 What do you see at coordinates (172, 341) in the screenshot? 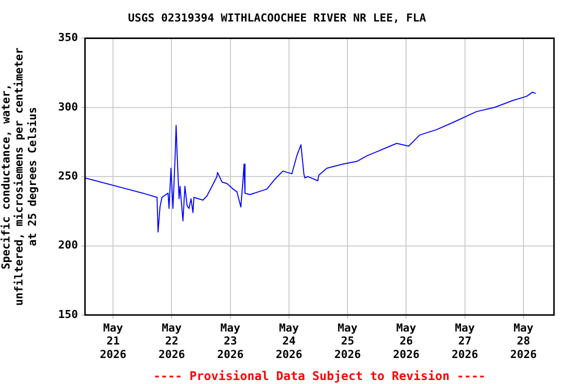
I see `x-tick-label: May 22 2026` at bounding box center [172, 341].